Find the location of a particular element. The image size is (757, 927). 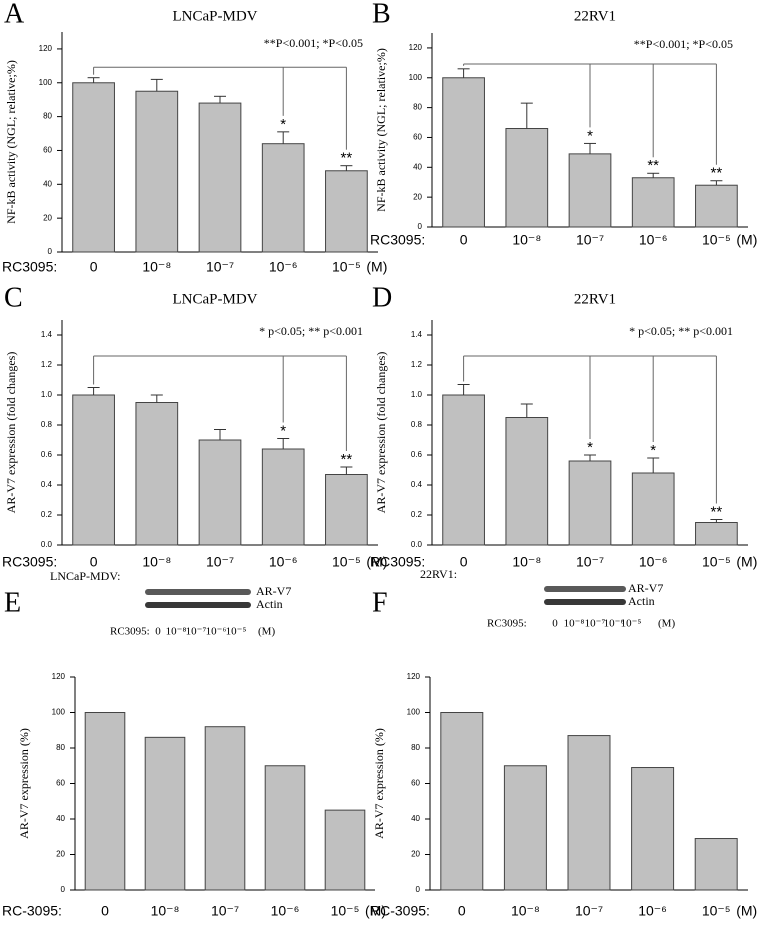

panel-letter: F is located at coordinates (380, 602).